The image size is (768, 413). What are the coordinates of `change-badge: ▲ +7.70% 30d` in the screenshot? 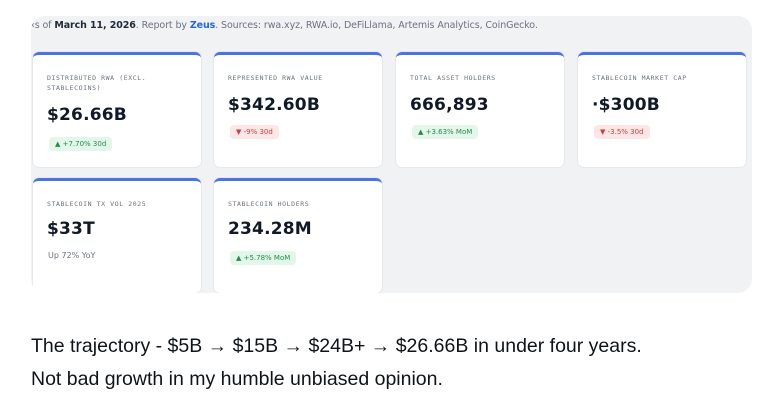 It's located at (81, 144).